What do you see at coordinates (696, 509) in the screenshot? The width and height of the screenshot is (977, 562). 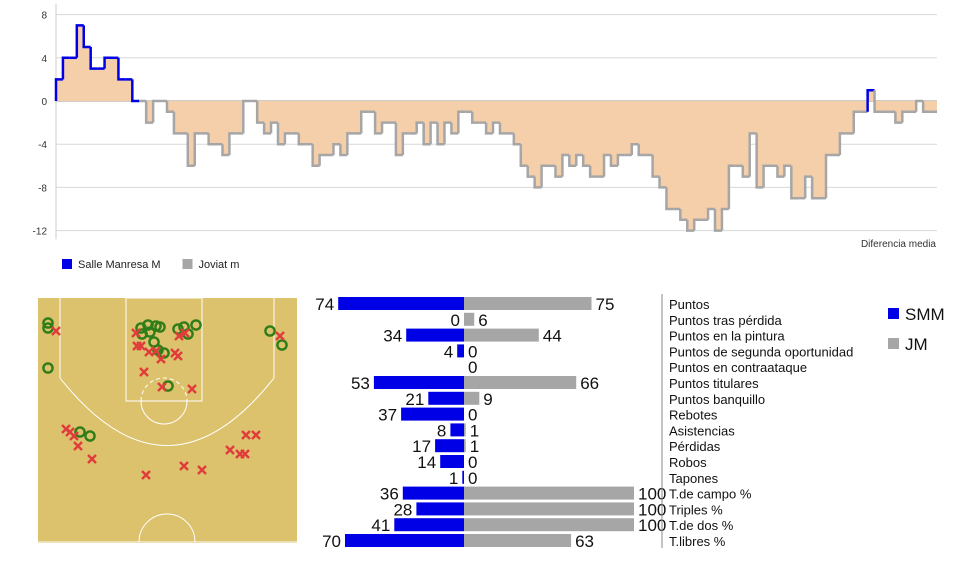 I see `category-label: Triples %` at bounding box center [696, 509].